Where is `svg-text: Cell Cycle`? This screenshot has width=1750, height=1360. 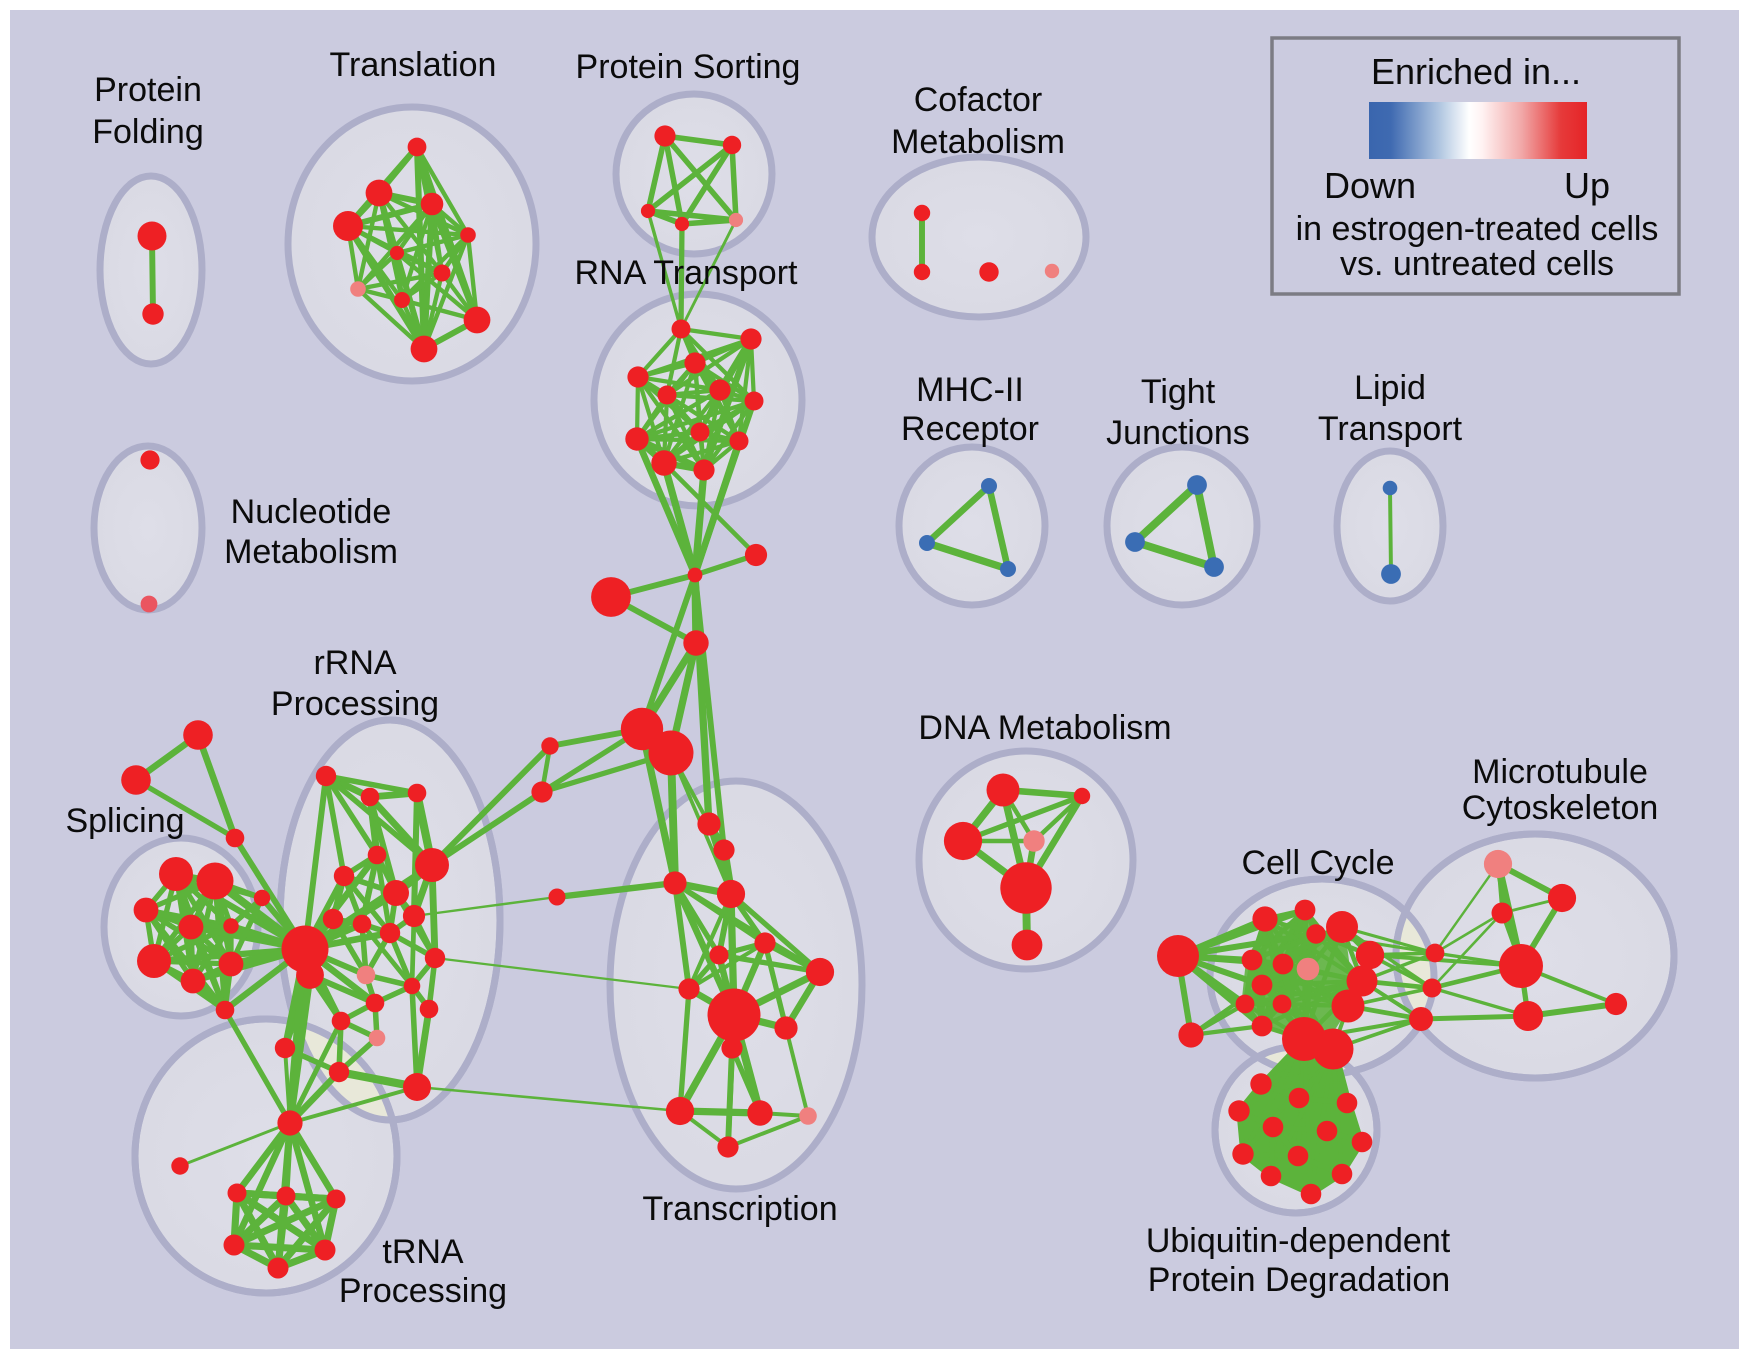 svg-text: Cell Cycle is located at coordinates (1317, 863).